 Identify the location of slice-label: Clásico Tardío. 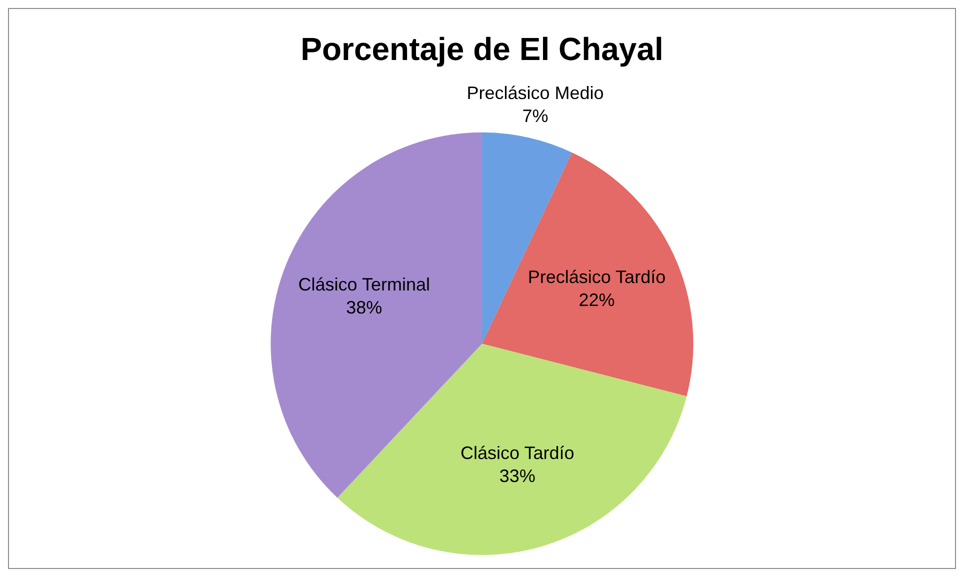
(517, 452).